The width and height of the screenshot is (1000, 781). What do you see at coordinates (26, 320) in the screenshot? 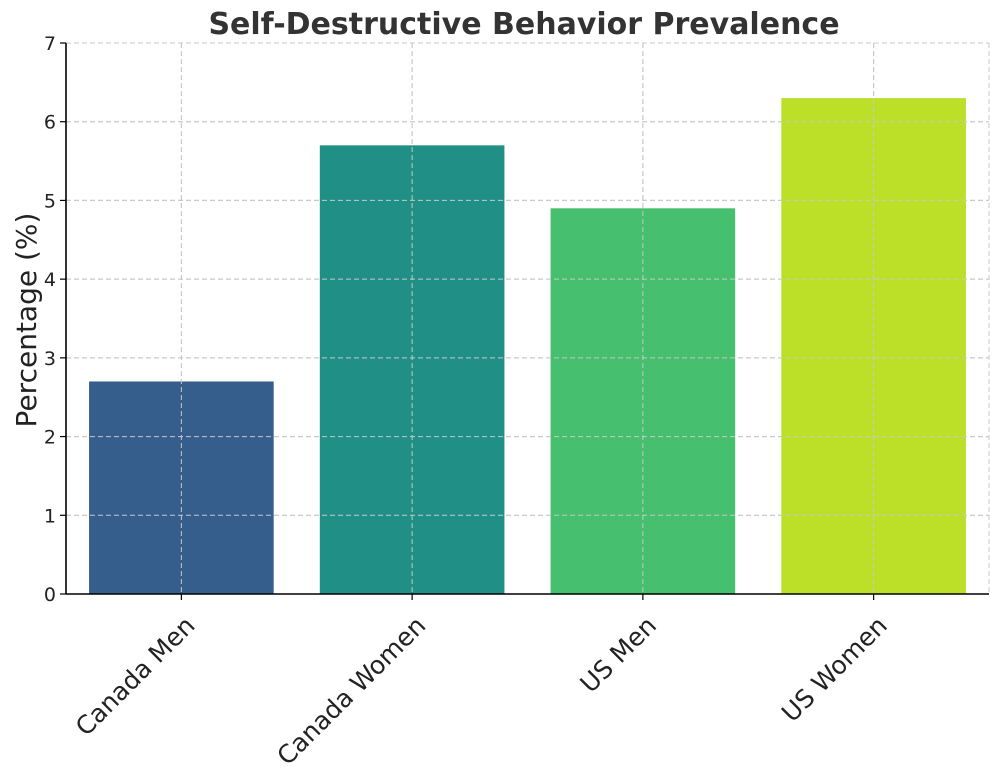
I see `y-axis-label: Percentage (%)` at bounding box center [26, 320].